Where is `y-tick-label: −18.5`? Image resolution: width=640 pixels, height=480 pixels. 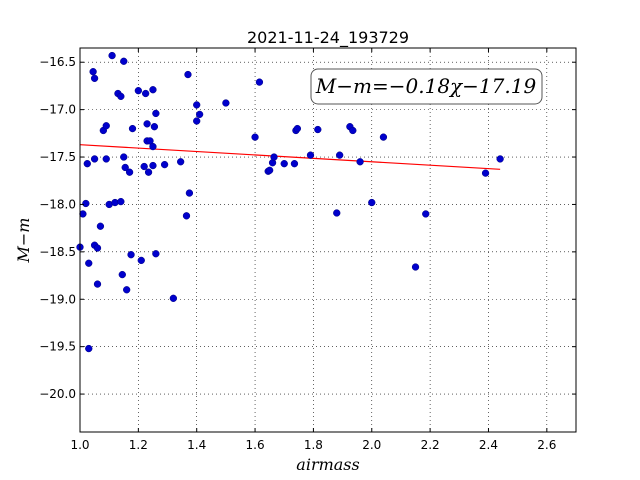
y-tick-label: −18.5 is located at coordinates (57, 252).